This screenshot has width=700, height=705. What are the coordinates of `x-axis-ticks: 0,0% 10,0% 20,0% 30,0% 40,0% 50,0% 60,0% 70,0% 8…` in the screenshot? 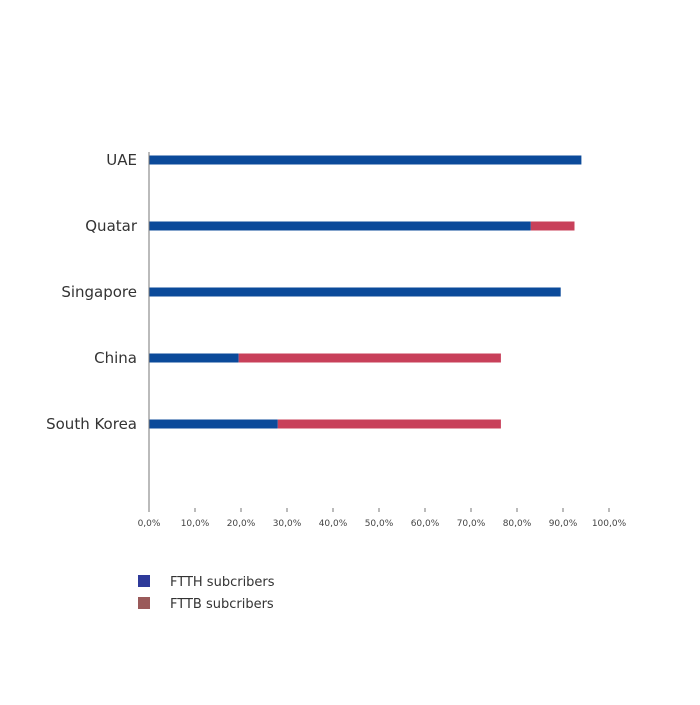 It's located at (382, 518).